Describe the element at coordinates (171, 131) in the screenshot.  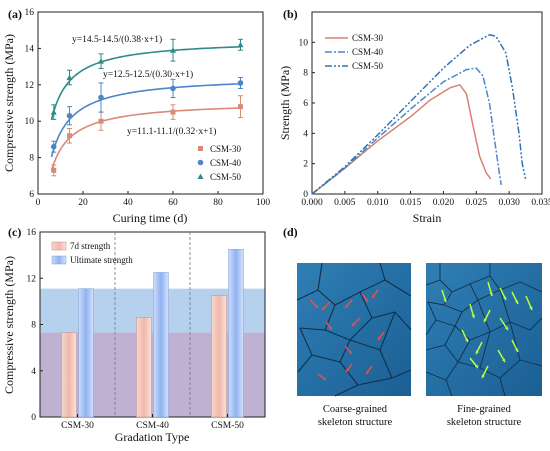
I see `fit-equation-csm-30: y=11.1-11.1/(0.32·x+1)` at that location.